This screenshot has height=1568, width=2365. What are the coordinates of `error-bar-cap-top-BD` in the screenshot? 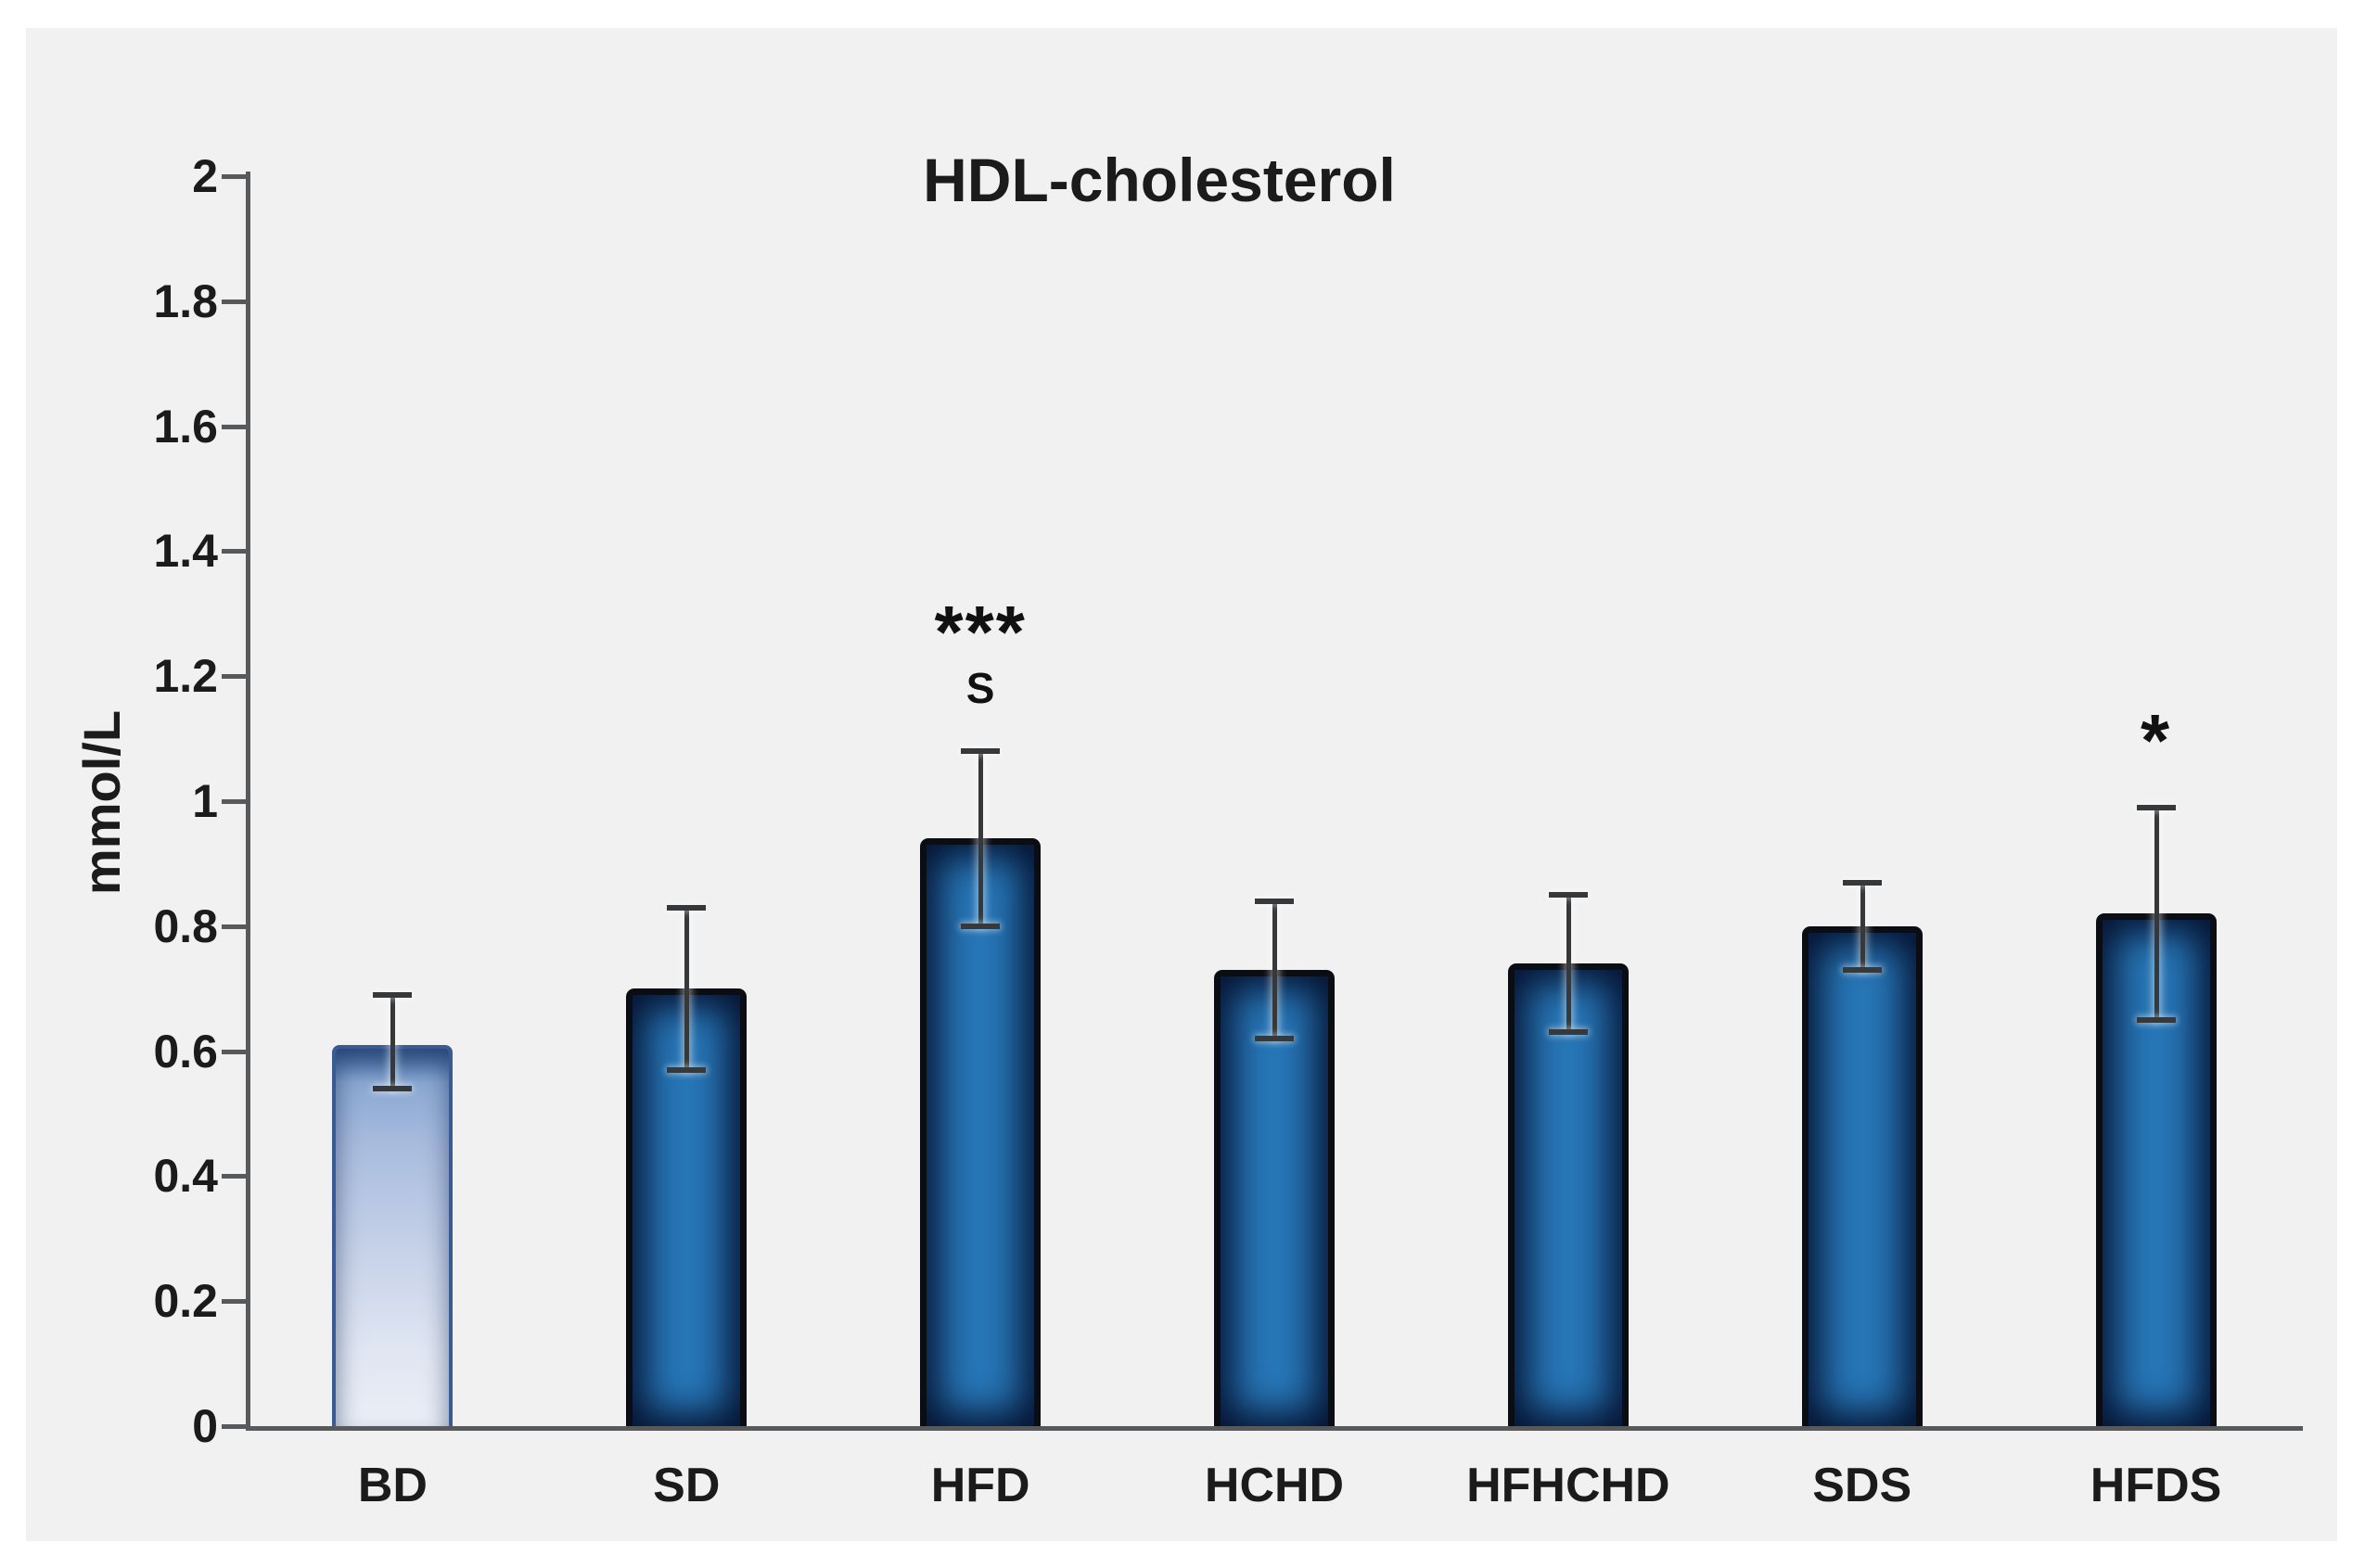 It's located at (393, 994).